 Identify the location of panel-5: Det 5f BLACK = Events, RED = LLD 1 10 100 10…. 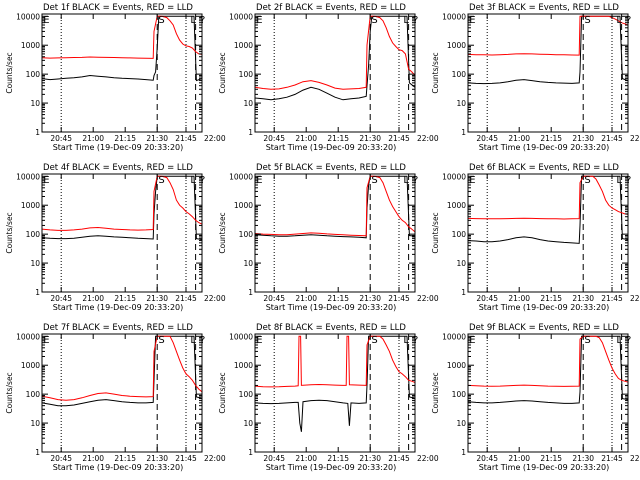
(328, 237).